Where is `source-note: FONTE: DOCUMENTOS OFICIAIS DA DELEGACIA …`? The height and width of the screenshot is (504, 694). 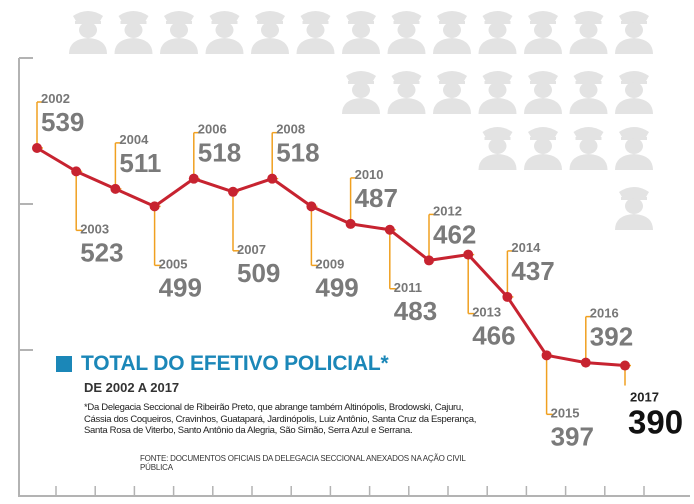
source-note: FONTE: DOCUMENTOS OFICIAIS DA DELEGACIA … is located at coordinates (303, 463).